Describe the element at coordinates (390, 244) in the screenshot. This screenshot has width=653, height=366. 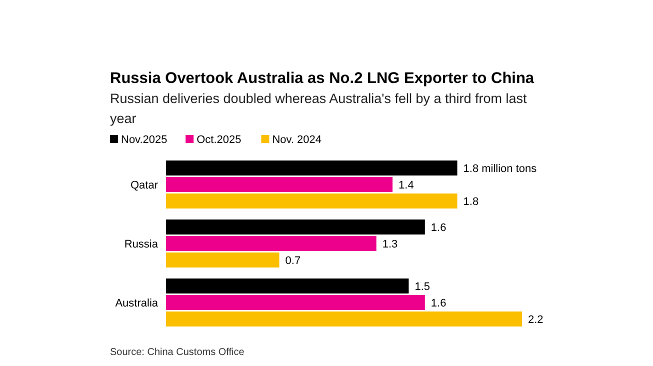
I see `data-label: 1.3` at that location.